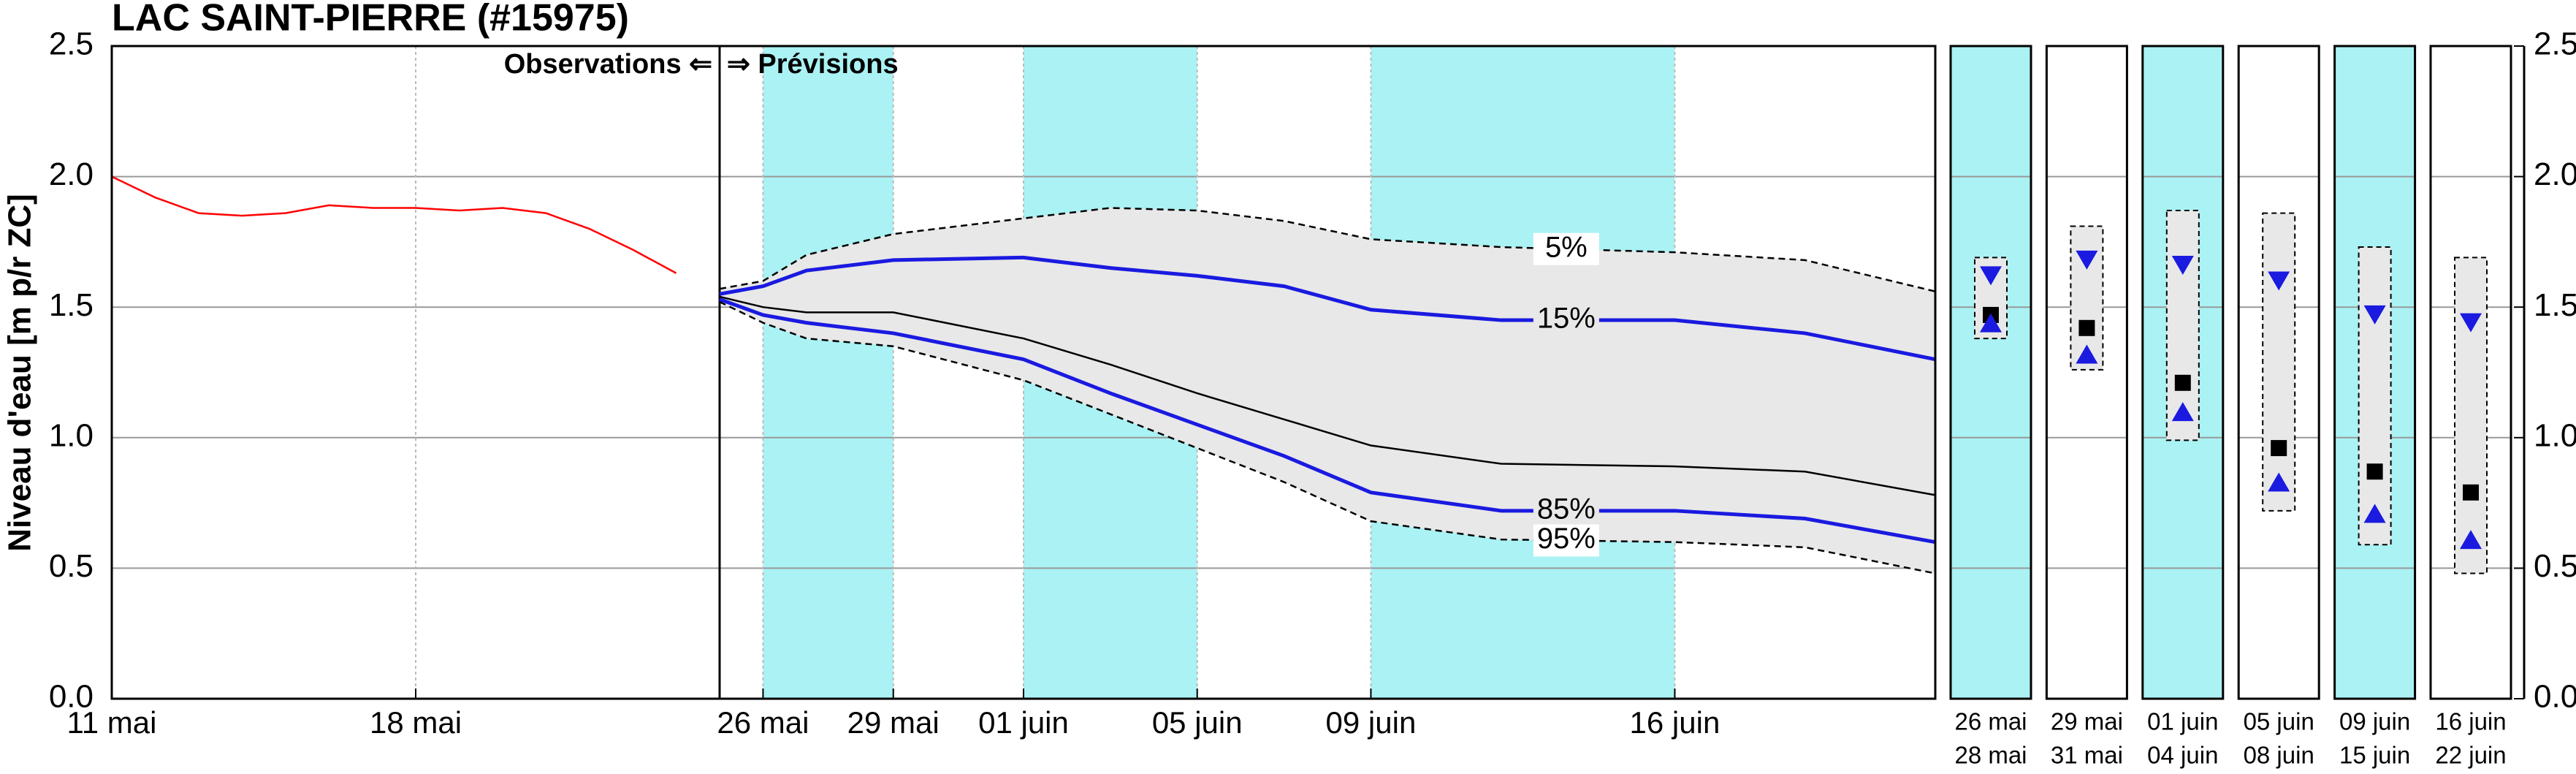  What do you see at coordinates (2279, 755) in the screenshot?
I see `panel-end-label: 08 juin` at bounding box center [2279, 755].